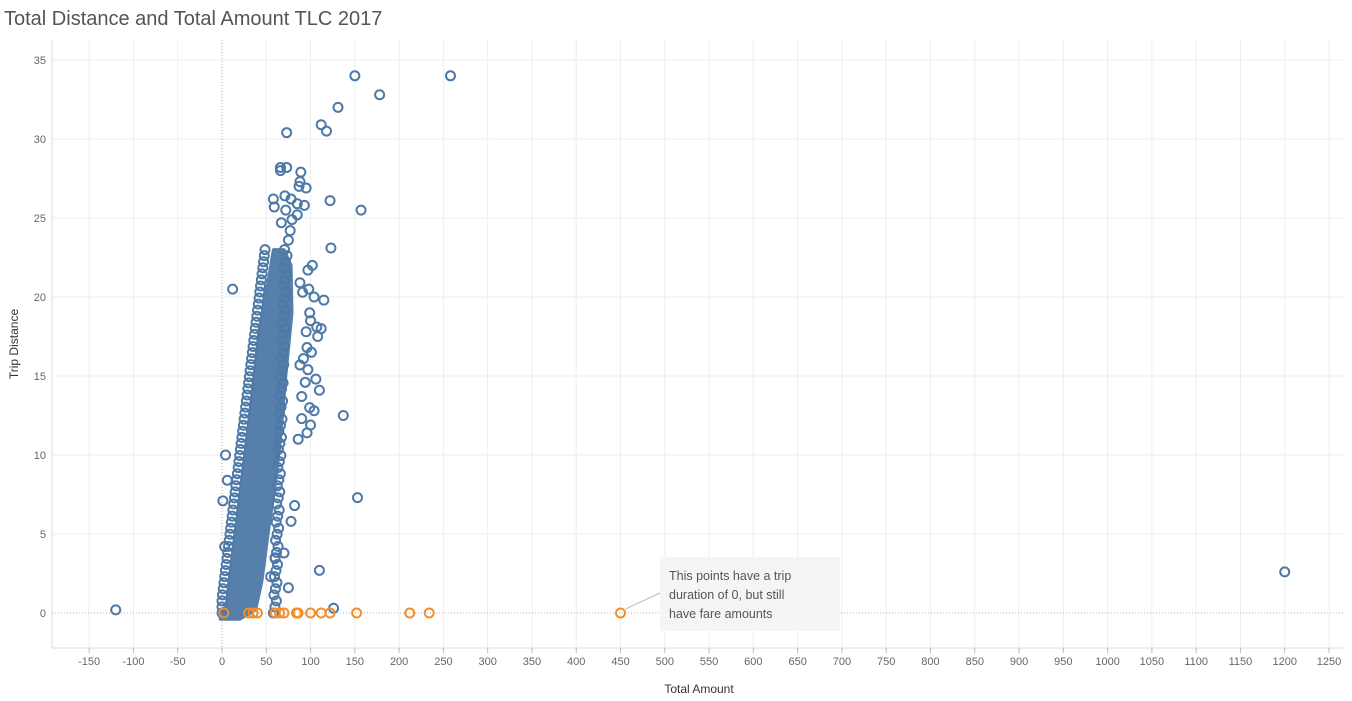 The height and width of the screenshot is (701, 1352). Describe the element at coordinates (797, 662) in the screenshot. I see `x-tick-label: 650` at that location.